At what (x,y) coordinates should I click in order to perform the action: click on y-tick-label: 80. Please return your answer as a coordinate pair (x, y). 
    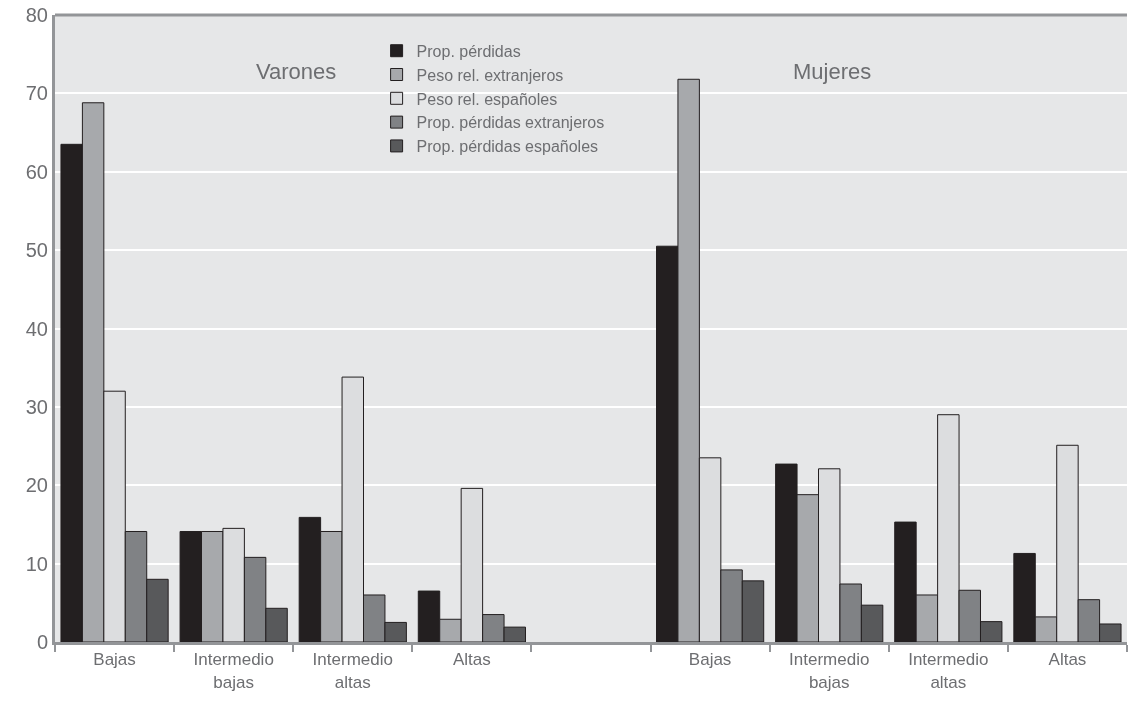
    Looking at the image, I should click on (36, 15).